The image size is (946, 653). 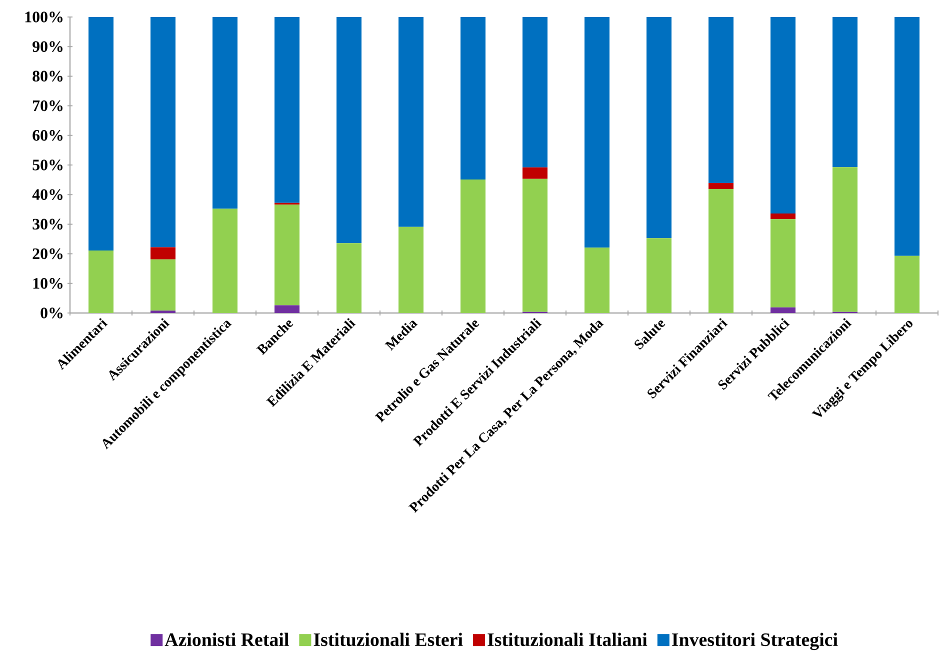 I want to click on legend-label: Istituzionali Italiani, so click(x=568, y=639).